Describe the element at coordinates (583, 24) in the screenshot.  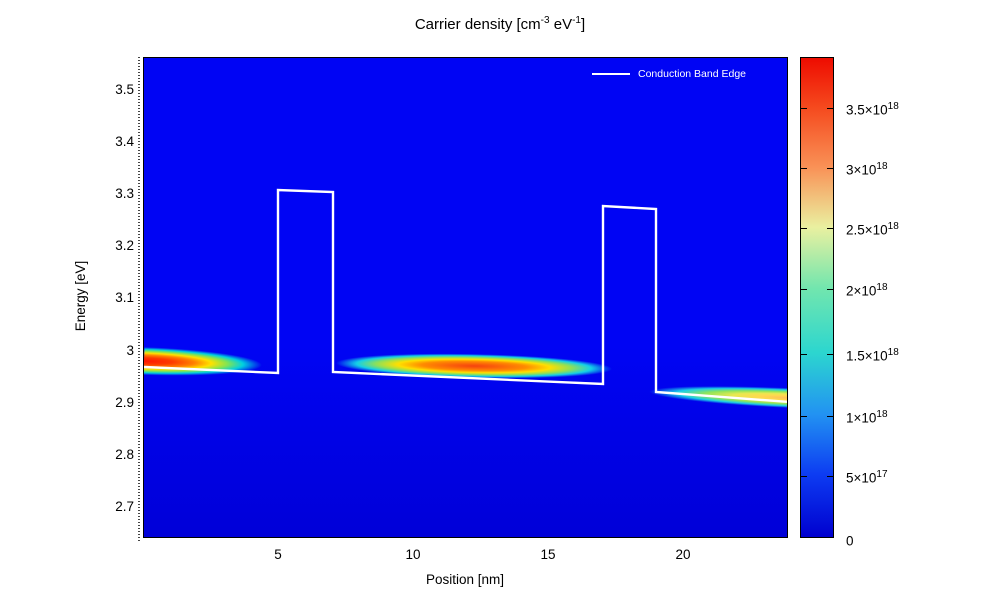
I see `title-text: ]` at that location.